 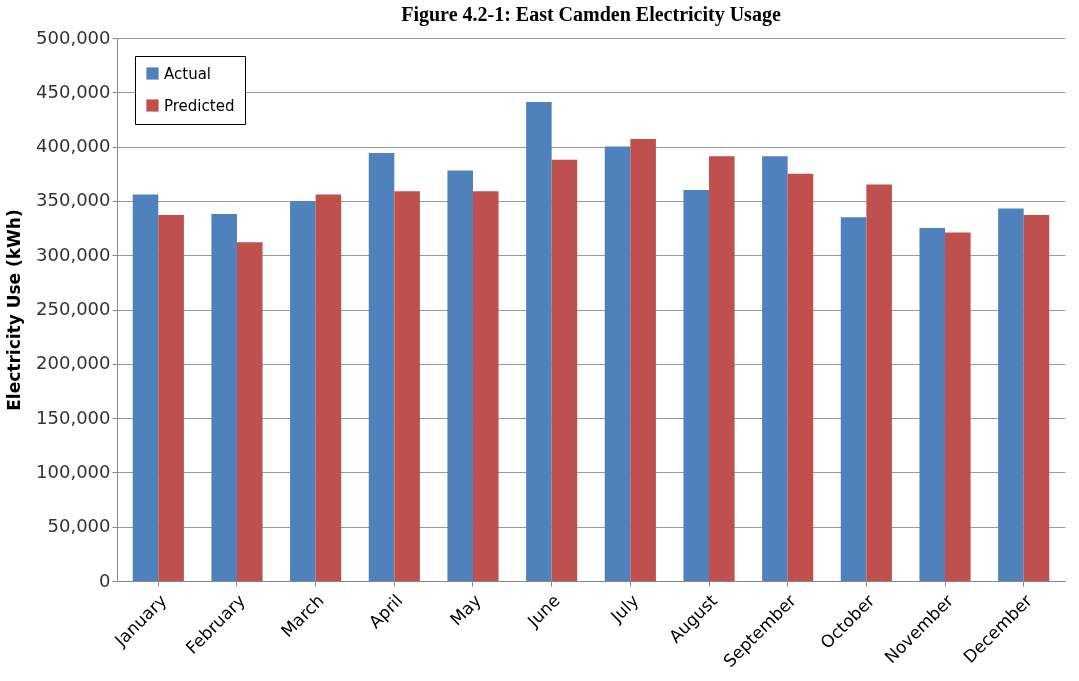 I want to click on chart-title: Figure 4.2-1: East Camden Electricity Usage, so click(x=591, y=14).